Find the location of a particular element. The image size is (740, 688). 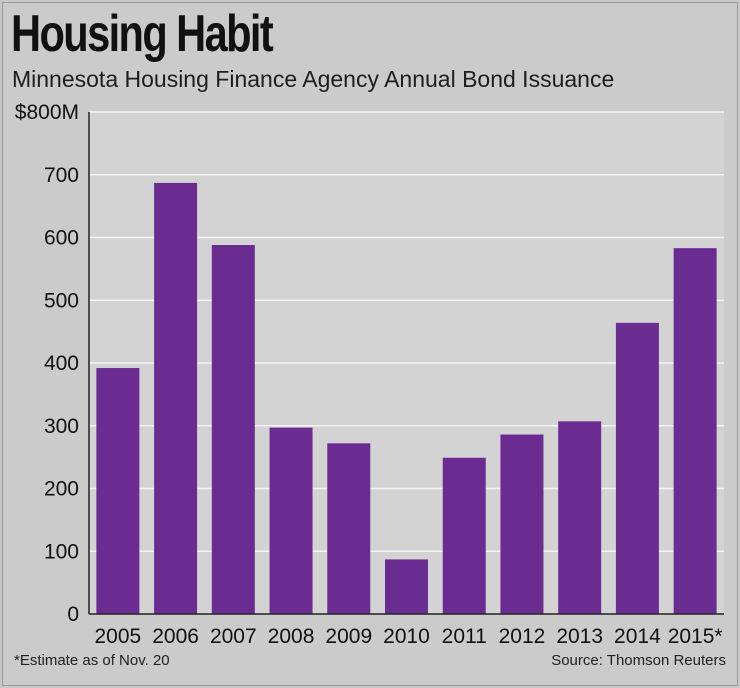

bar-2009 is located at coordinates (349, 528).